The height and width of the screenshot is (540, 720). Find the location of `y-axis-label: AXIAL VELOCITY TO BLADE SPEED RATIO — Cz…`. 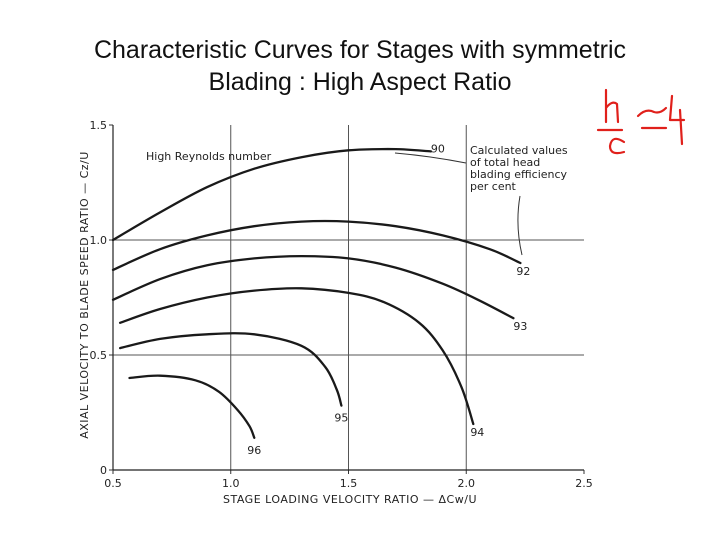

y-axis-label: AXIAL VELOCITY TO BLADE SPEED RATIO — Cz… is located at coordinates (84, 295).